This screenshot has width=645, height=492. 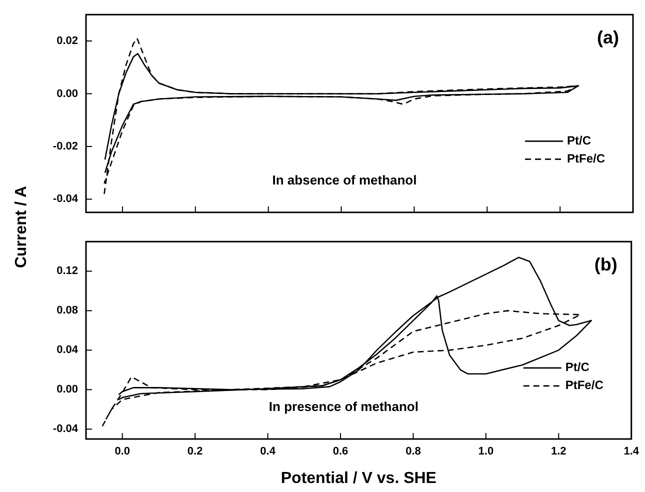 What do you see at coordinates (22, 227) in the screenshot?
I see `y-axis-title: Current / A` at bounding box center [22, 227].